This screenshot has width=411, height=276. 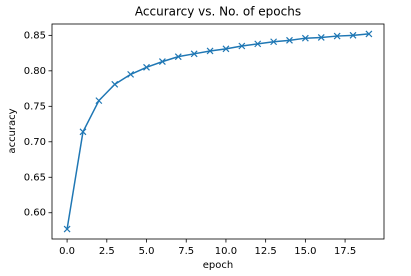 What do you see at coordinates (35, 142) in the screenshot?
I see `y-tick-label: 0.70` at bounding box center [35, 142].